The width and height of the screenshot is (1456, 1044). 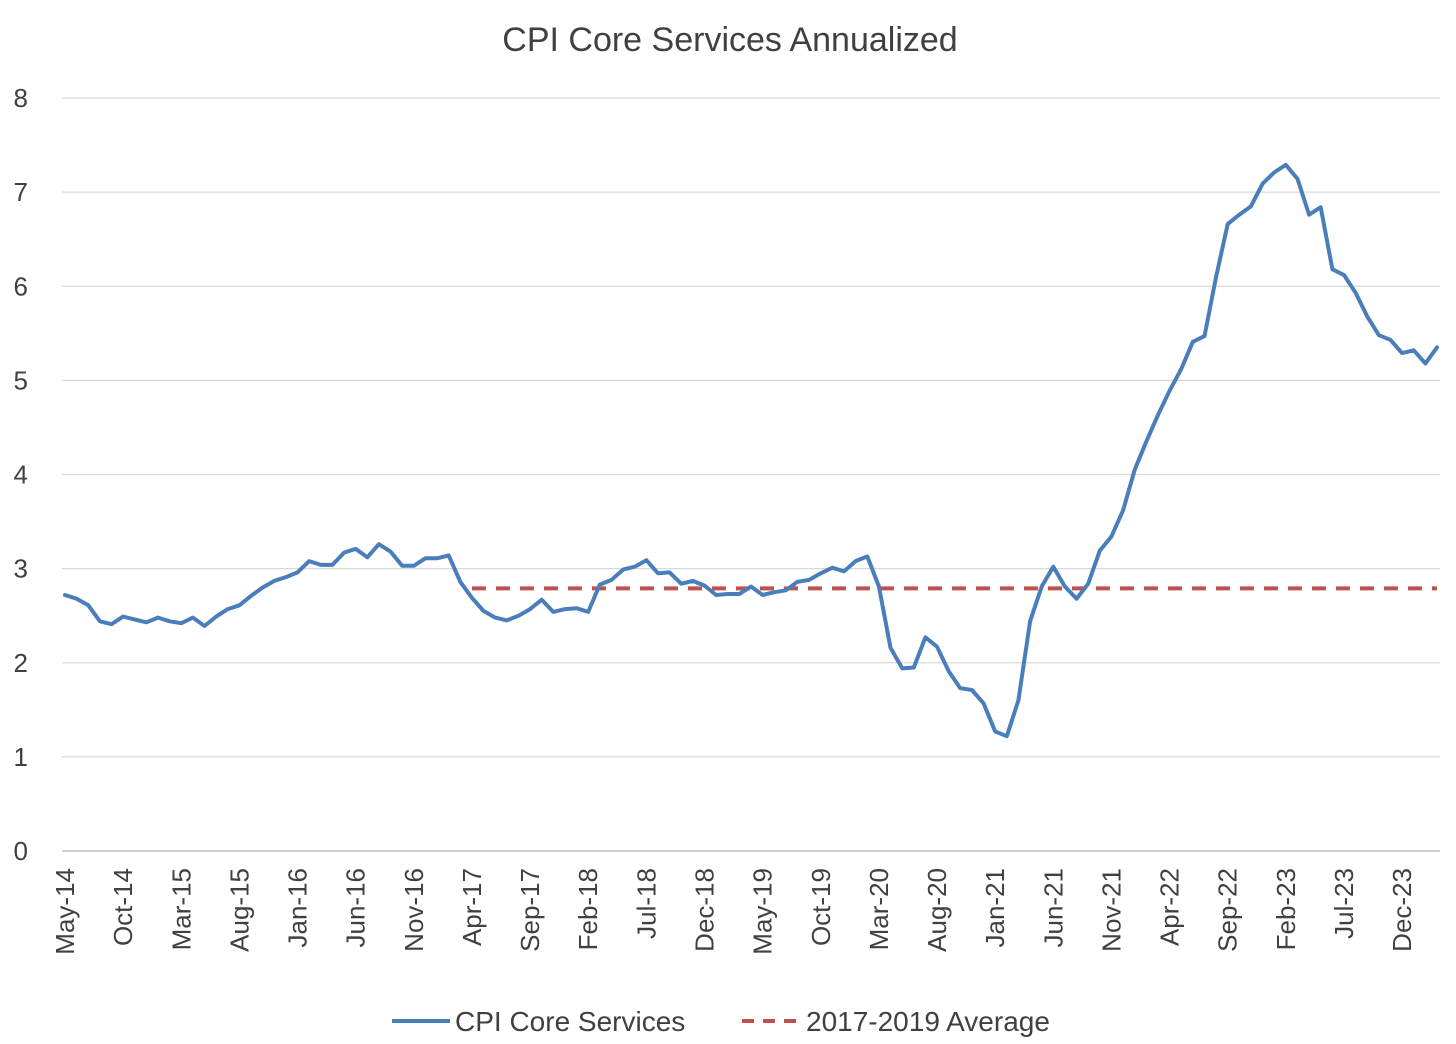 What do you see at coordinates (21, 192) in the screenshot?
I see `y-tick-label: 7` at bounding box center [21, 192].